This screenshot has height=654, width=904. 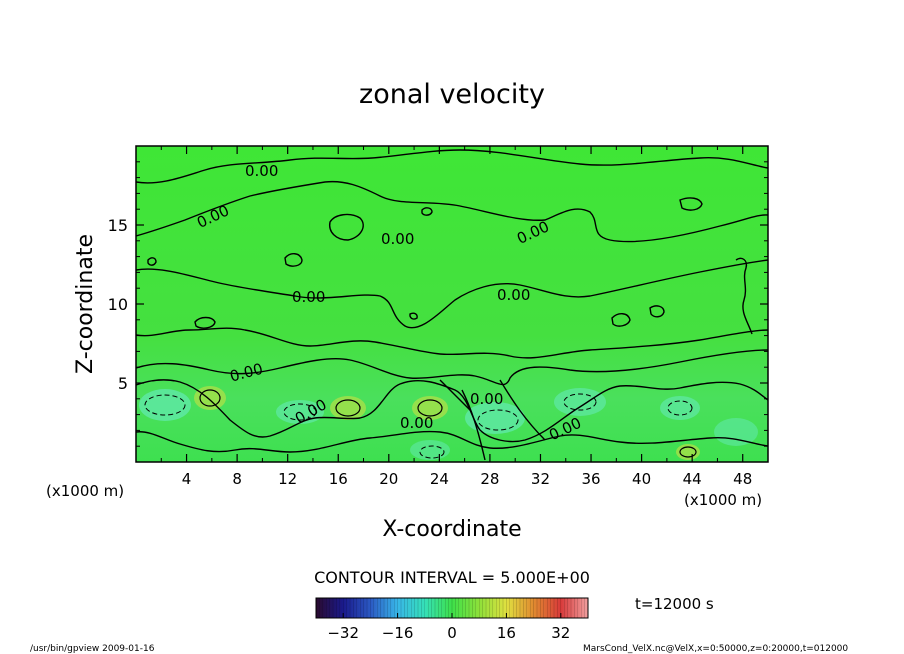 I want to click on colorbar-tick-label: 16, so click(x=506, y=633).